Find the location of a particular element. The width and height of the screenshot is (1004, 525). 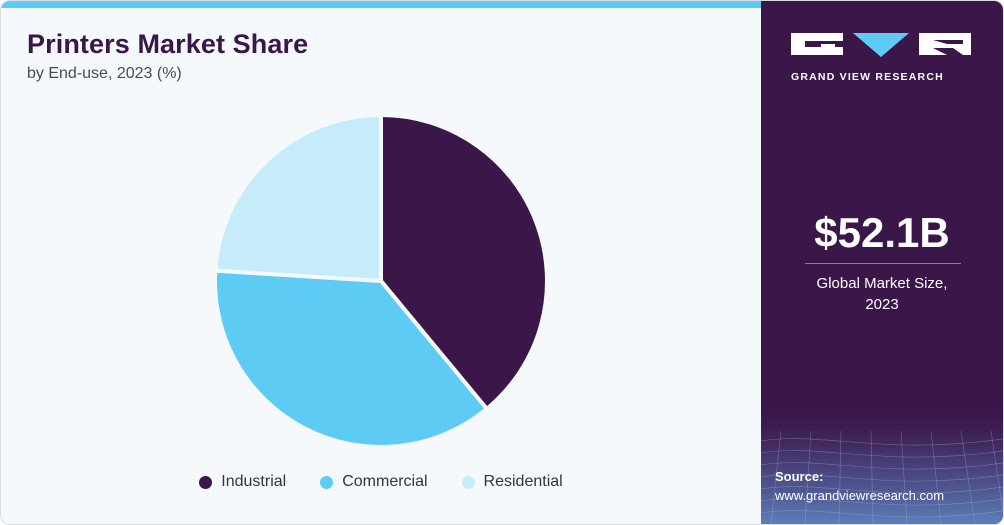

market-size-value: $52.1B is located at coordinates (882, 232).